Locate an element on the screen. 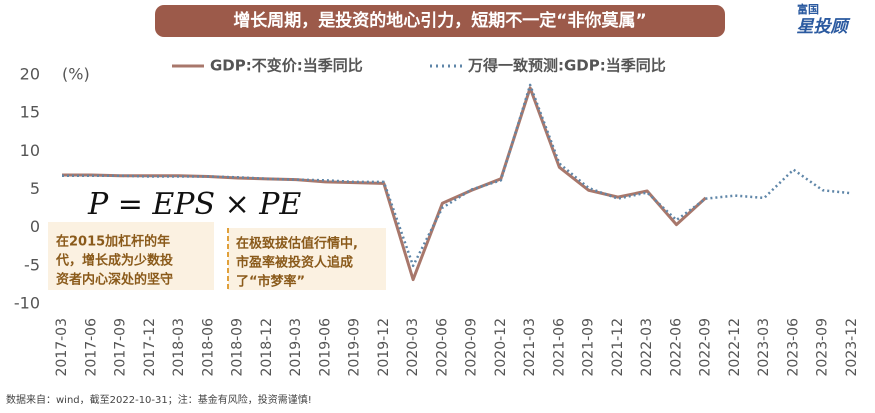 The width and height of the screenshot is (875, 413). x-tick-label: 2019-09 is located at coordinates (355, 347).